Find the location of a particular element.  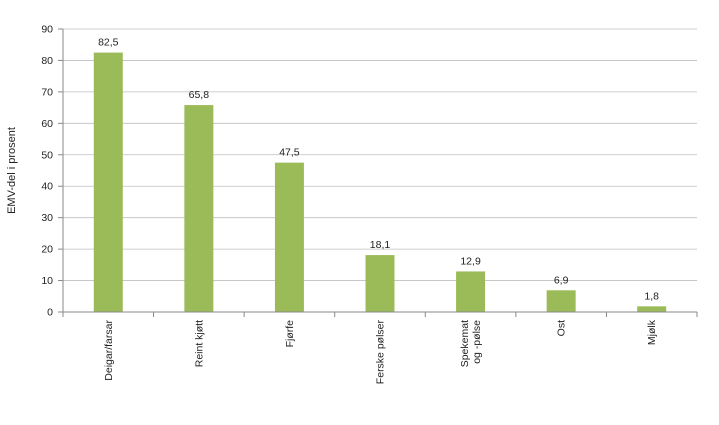

y-axis-title: EMV-del i prosent is located at coordinates (12, 170).